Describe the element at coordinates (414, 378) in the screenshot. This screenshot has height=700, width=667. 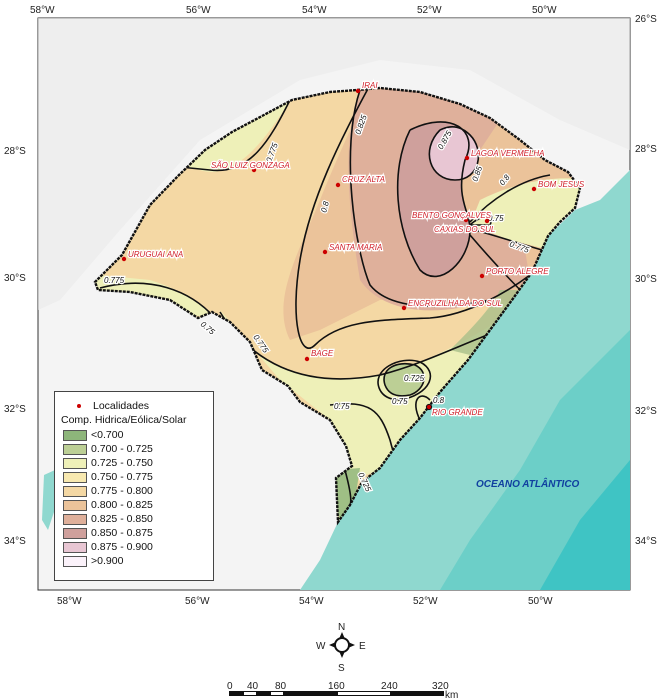
I see `contour-label: 0.725` at that location.